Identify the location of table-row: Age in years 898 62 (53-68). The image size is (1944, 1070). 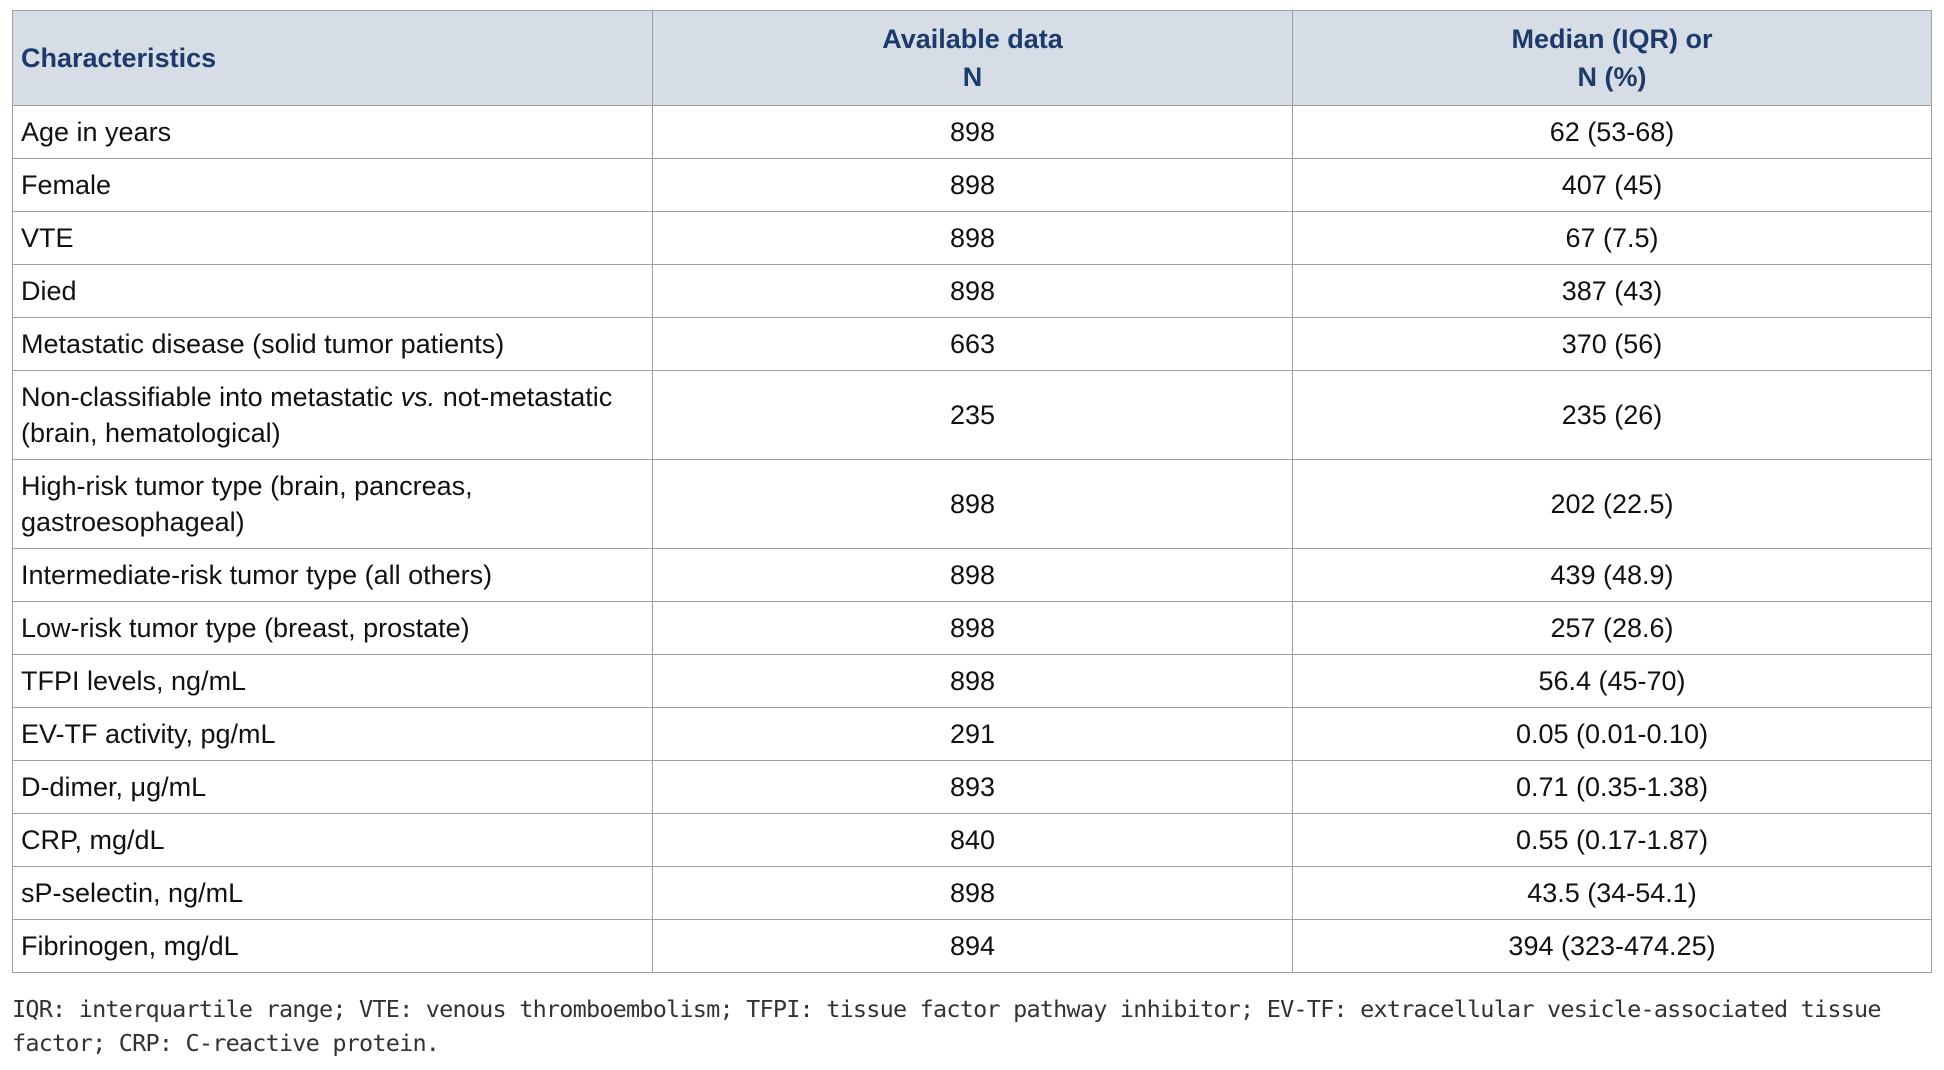
(972, 132).